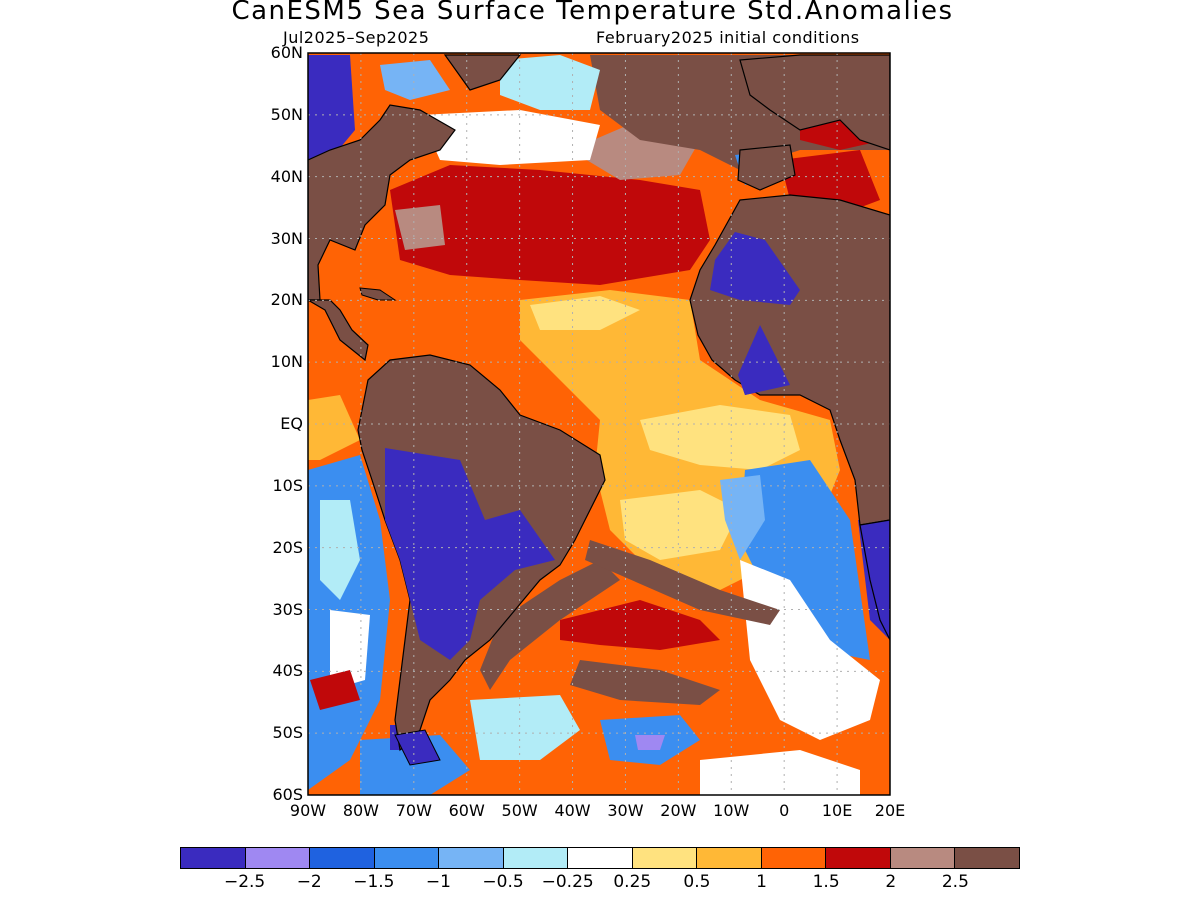  What do you see at coordinates (438, 882) in the screenshot?
I see `colorbar-tick-label: −1` at bounding box center [438, 882].